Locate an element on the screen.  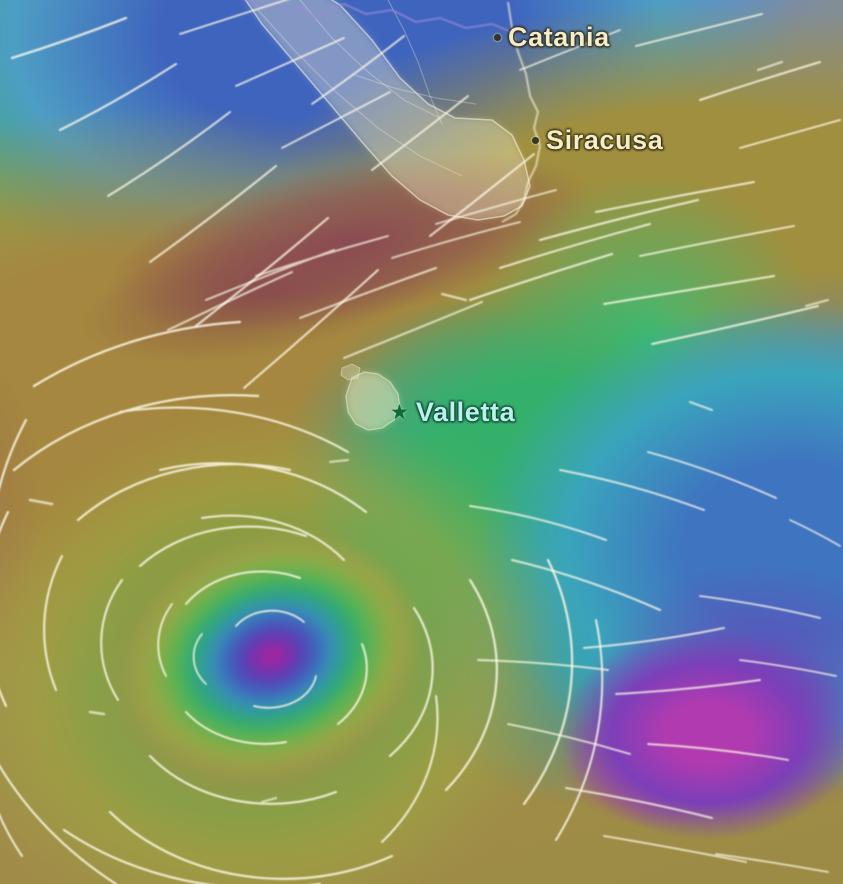
place-label-catania: Catania is located at coordinates (552, 37).